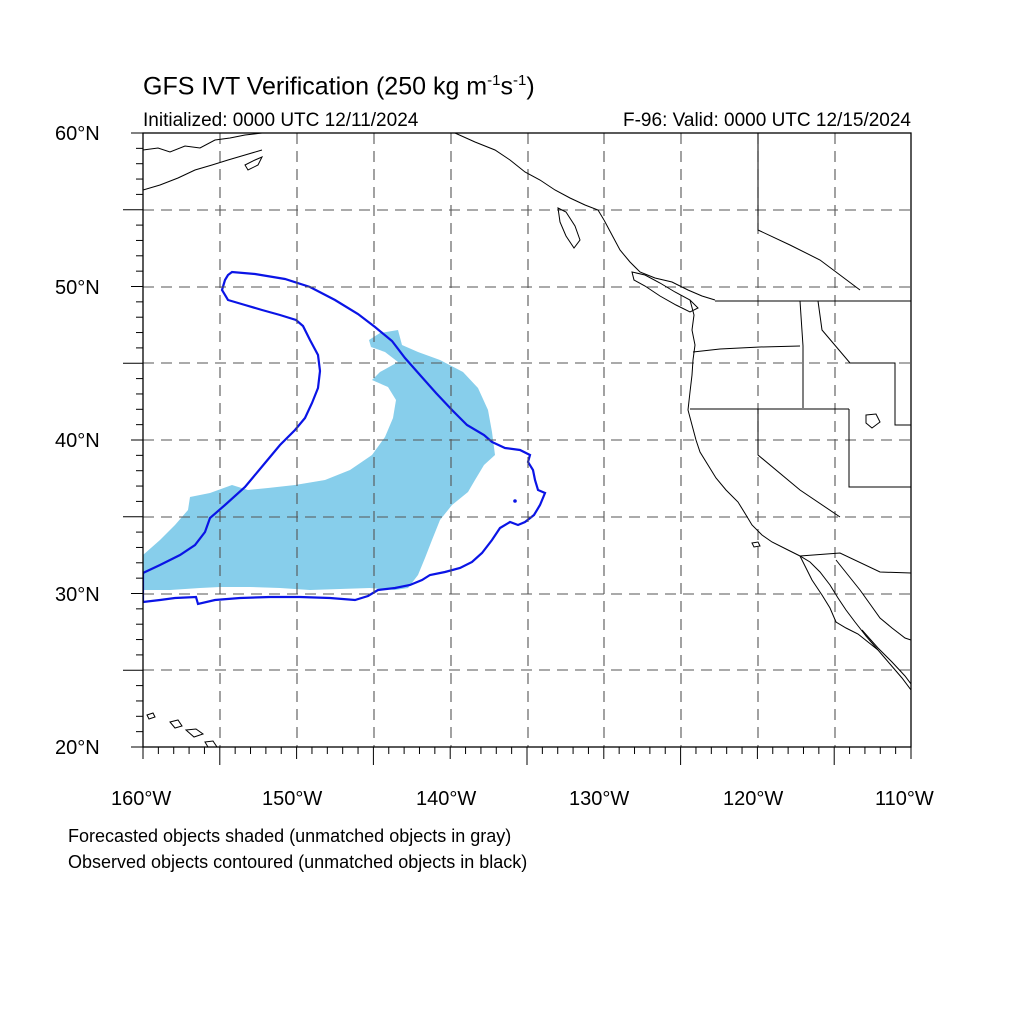 This screenshot has width=1024, height=1024. Describe the element at coordinates (77, 288) in the screenshot. I see `lat-label-50: 50°N` at that location.